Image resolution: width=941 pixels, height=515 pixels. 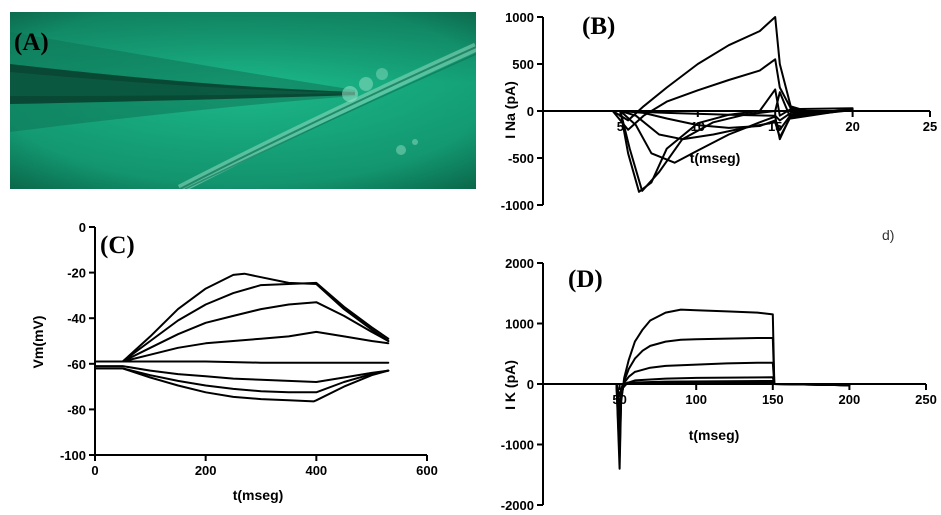 I want to click on chart-c-ytick-label: -100, so click(x=73, y=455).